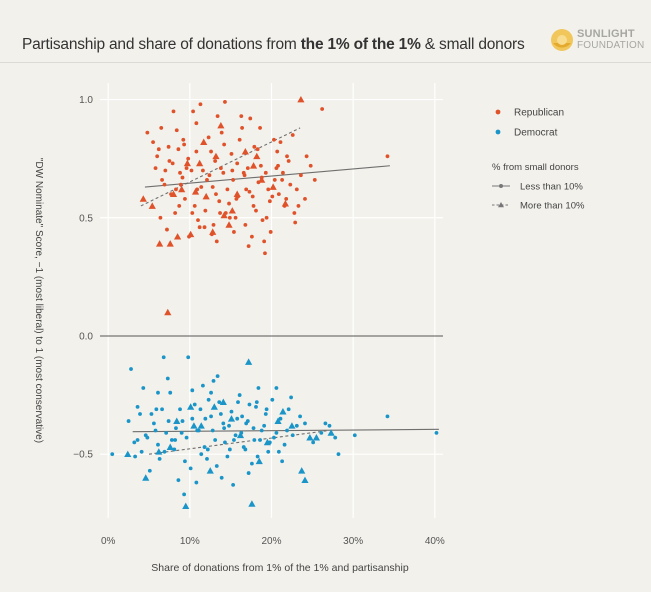  What do you see at coordinates (83, 455) in the screenshot?
I see `y-tick-label: −0.5` at bounding box center [83, 455].